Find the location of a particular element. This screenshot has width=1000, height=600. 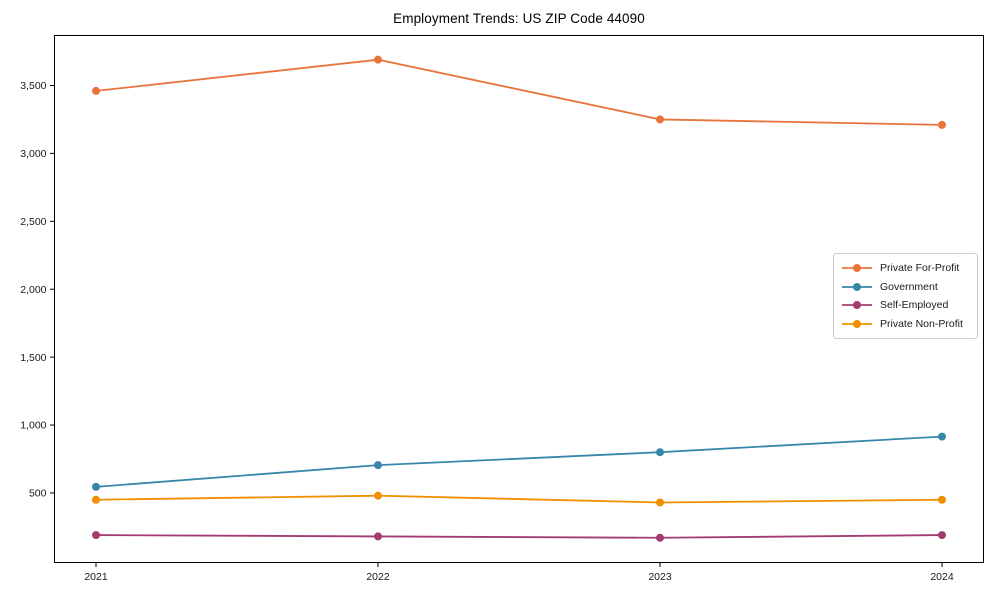

marker-government-2023 is located at coordinates (660, 452).